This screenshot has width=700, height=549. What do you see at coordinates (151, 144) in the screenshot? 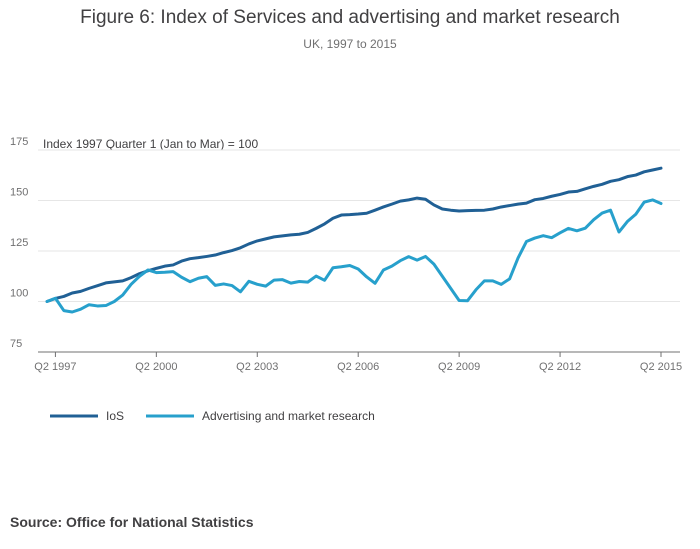
I see `y-axis-label: Index 1997 Quarter 1 (Jan to Mar) = 100` at bounding box center [151, 144].